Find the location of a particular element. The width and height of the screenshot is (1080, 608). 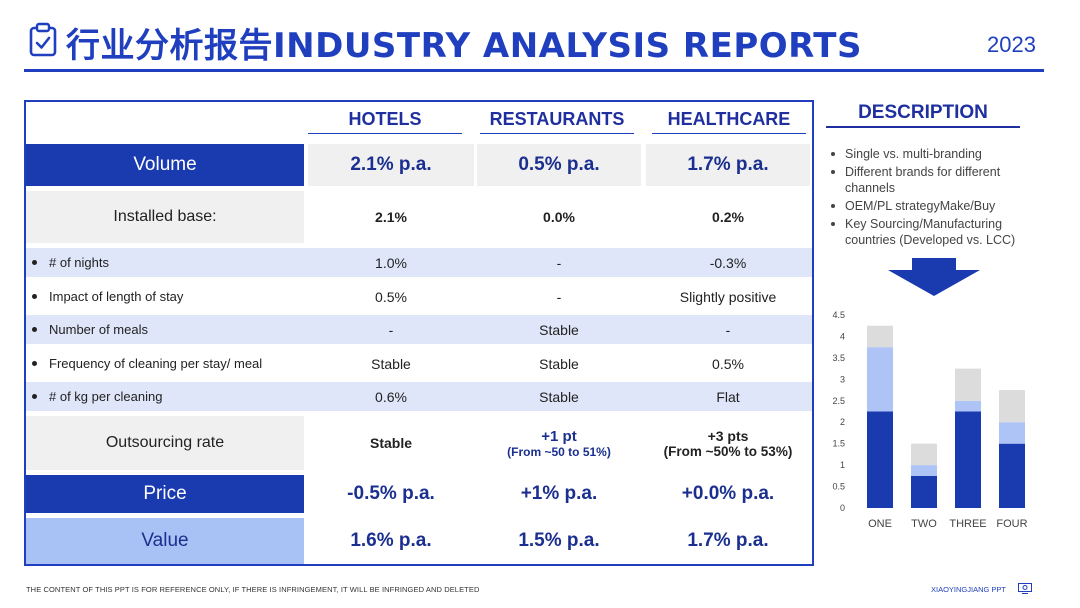

x-tick-label: THREE is located at coordinates (967, 524).